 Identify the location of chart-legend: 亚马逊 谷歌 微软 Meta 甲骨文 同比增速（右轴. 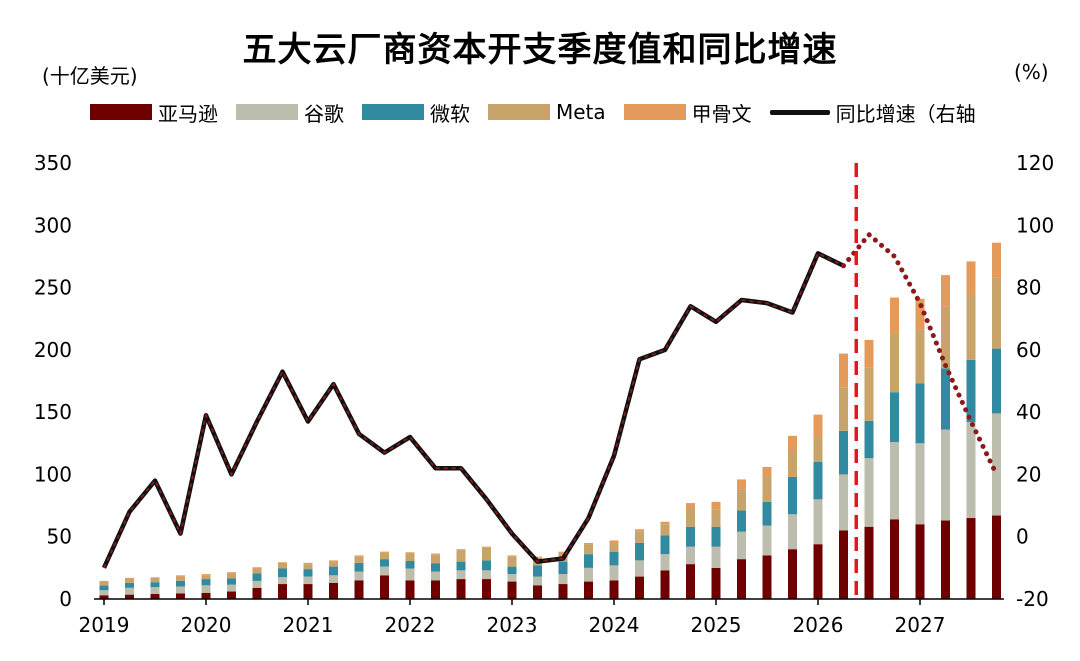
(542, 112).